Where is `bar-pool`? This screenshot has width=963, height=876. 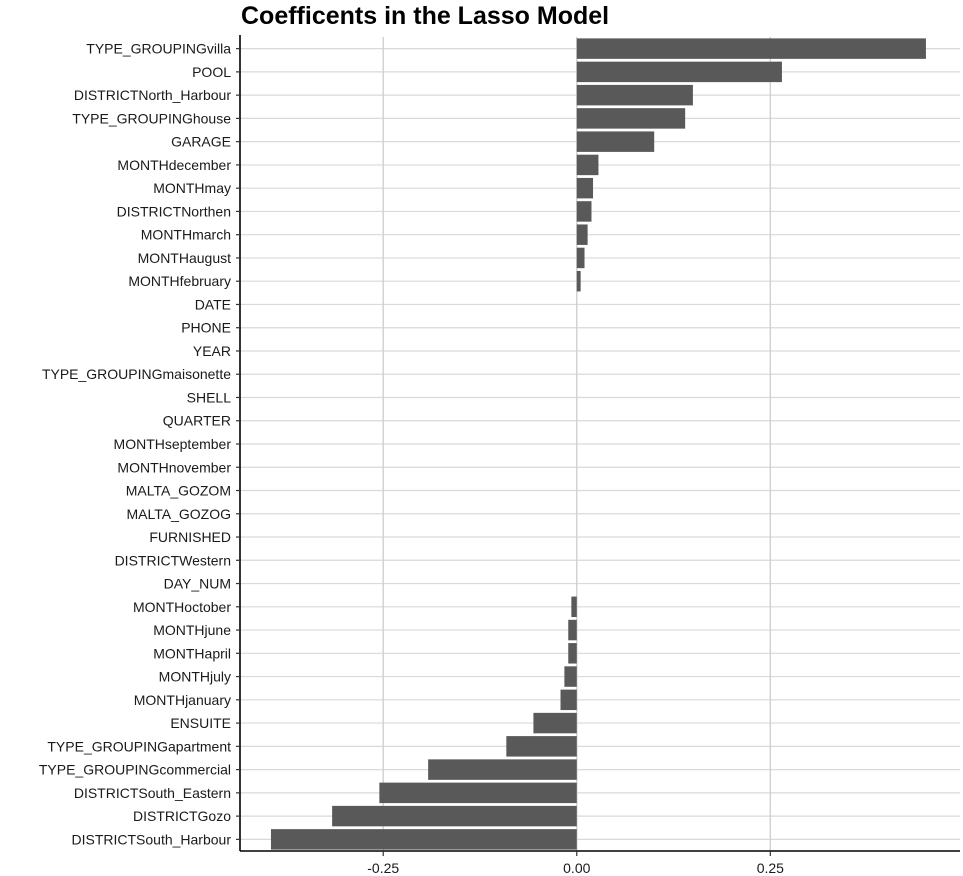 bar-pool is located at coordinates (679, 72).